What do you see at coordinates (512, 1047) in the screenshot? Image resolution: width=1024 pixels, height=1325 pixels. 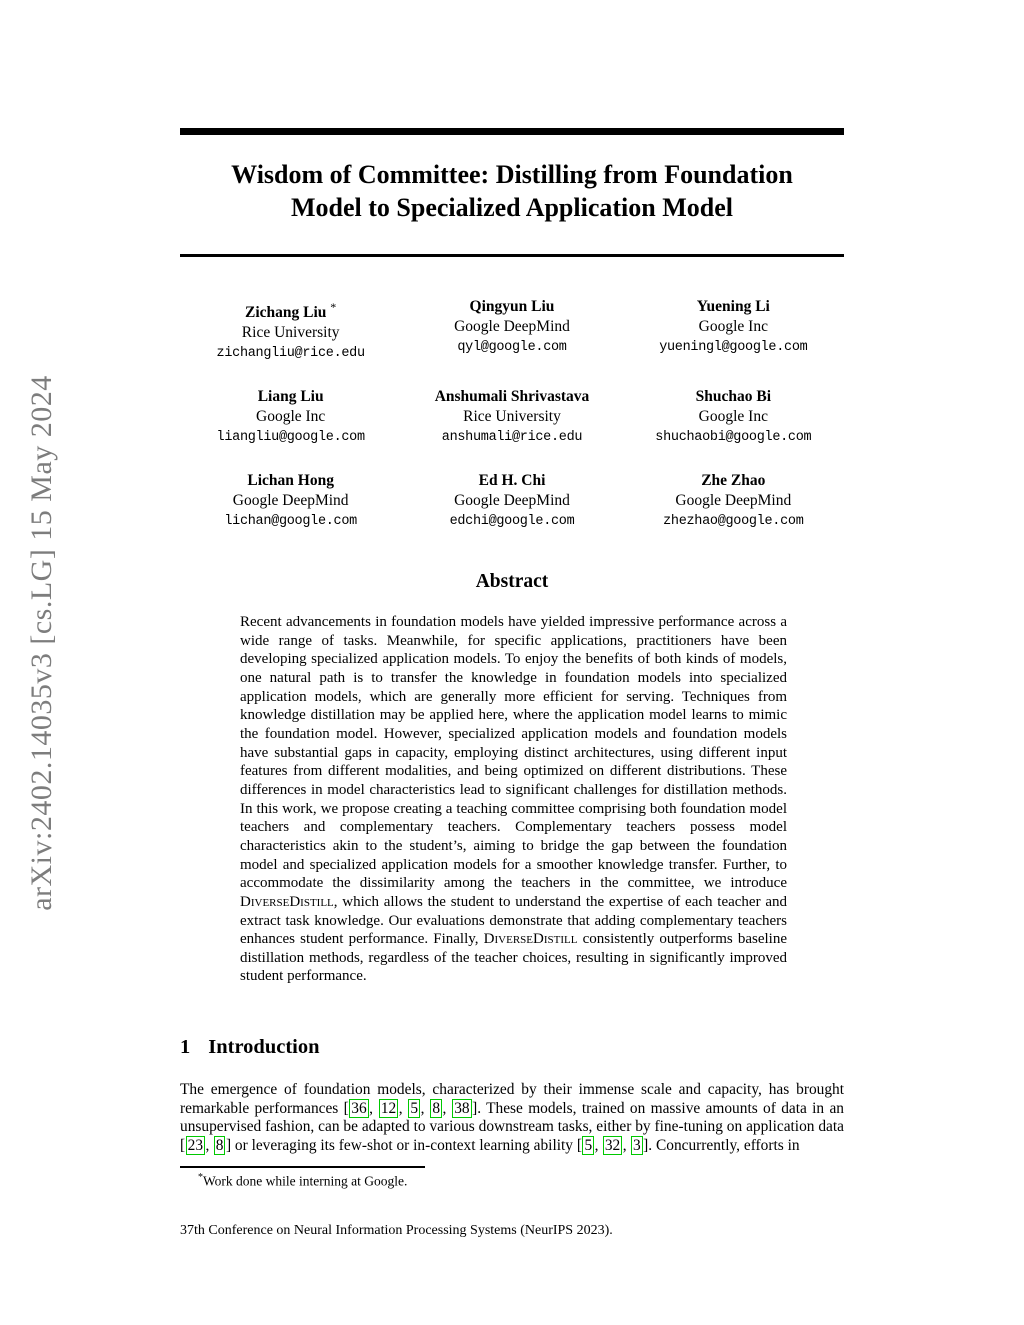 I see `section-heading-introduction: 1 Introduction` at bounding box center [512, 1047].